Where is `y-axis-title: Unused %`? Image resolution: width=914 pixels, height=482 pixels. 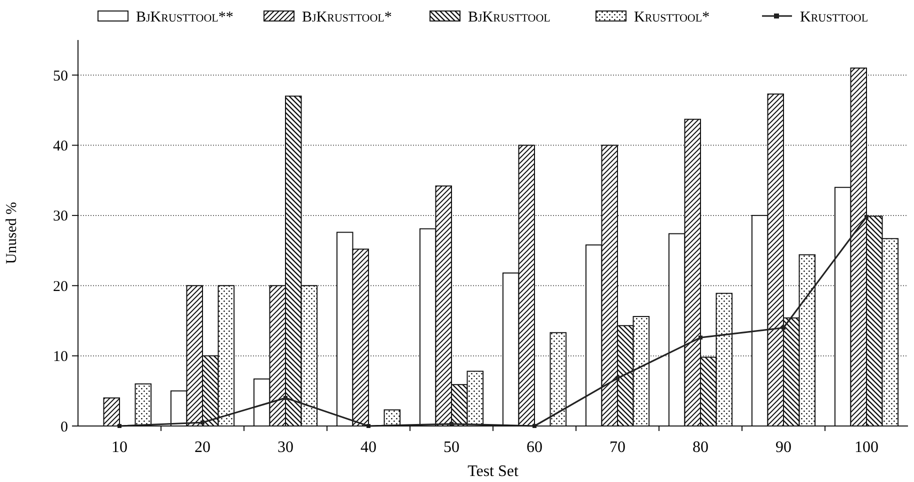 y-axis-title: Unused % is located at coordinates (12, 233).